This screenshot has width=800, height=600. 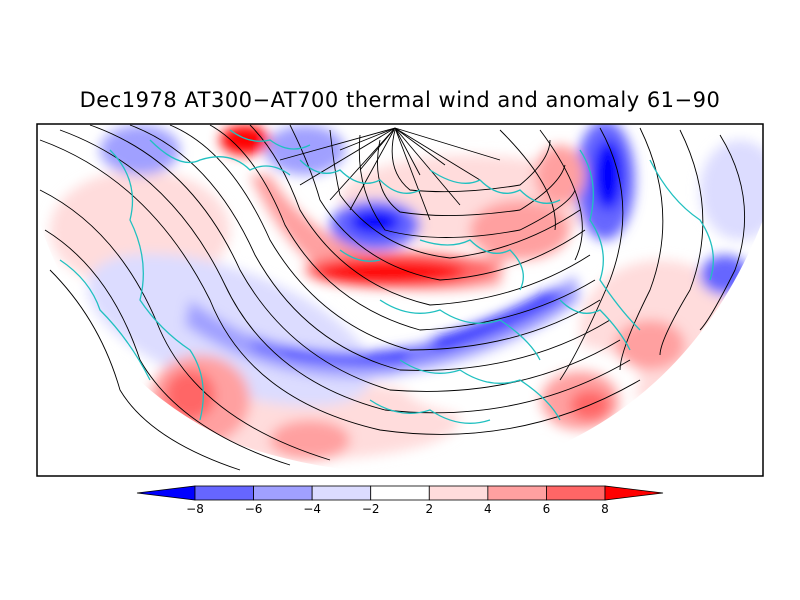 What do you see at coordinates (634, 493) in the screenshot?
I see `colorbar-arrow-high` at bounding box center [634, 493].